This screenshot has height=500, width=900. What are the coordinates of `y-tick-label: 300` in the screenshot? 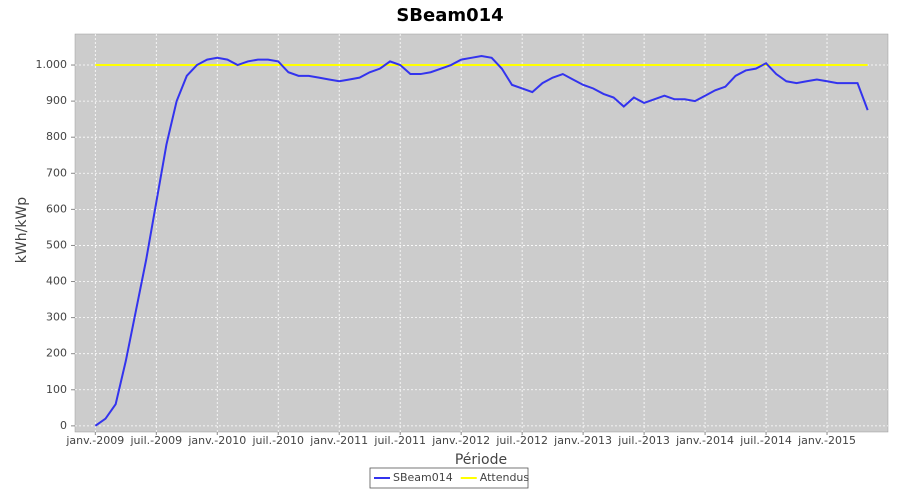 It's located at (56, 317).